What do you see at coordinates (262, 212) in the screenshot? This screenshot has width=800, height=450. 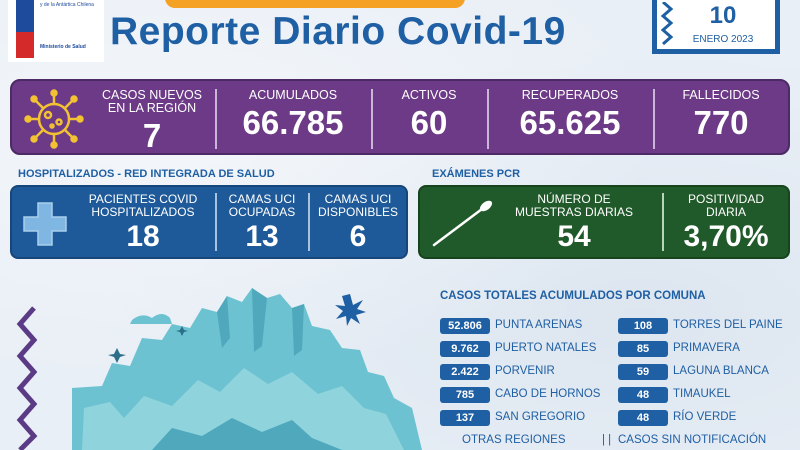 I see `hosp-label: OCUPADAS` at bounding box center [262, 212].